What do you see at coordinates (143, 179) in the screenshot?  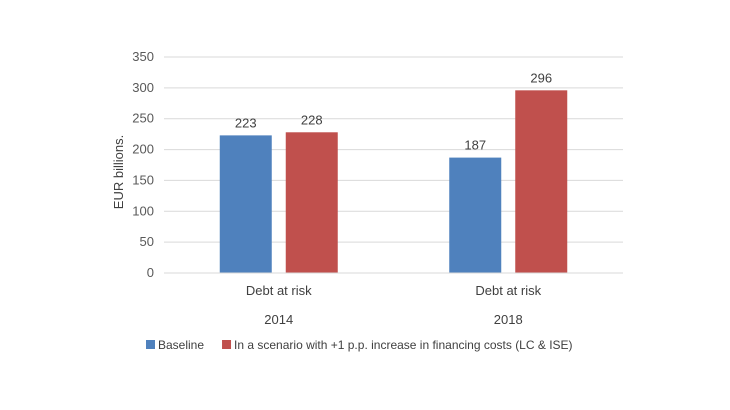 I see `y-tick-label: 150` at bounding box center [143, 179].